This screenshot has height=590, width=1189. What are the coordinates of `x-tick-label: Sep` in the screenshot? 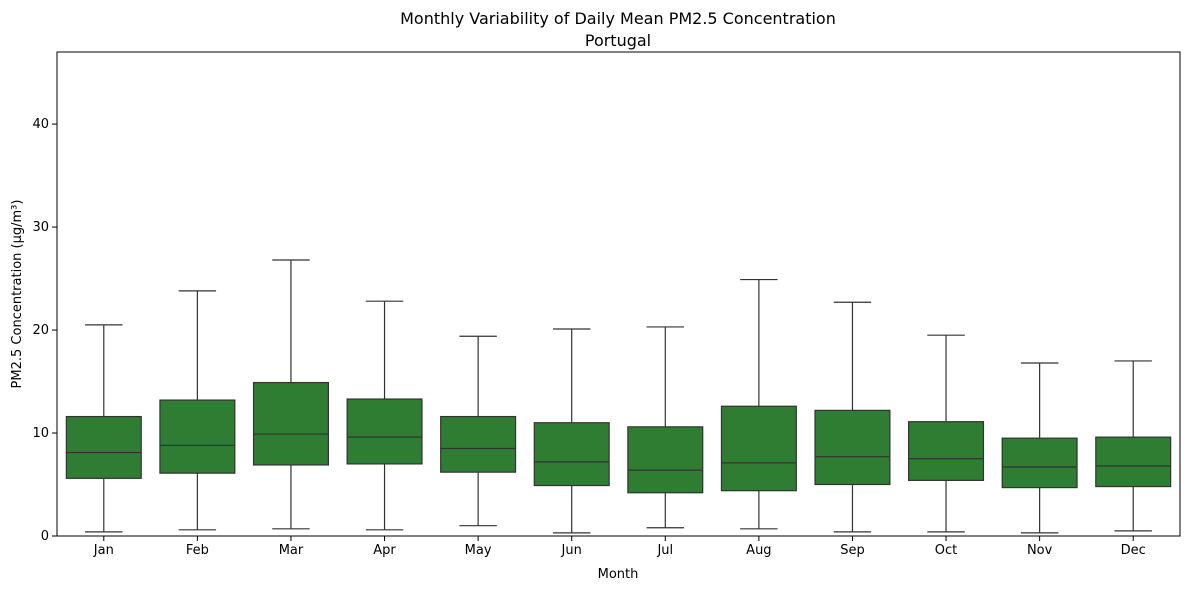 It's located at (852, 550).